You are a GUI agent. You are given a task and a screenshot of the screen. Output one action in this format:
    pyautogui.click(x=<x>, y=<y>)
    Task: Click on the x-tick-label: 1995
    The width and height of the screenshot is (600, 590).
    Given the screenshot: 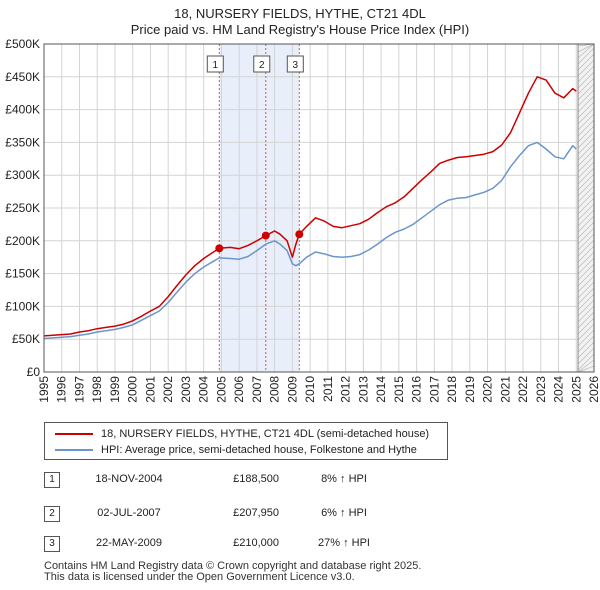 What is the action you would take?
    pyautogui.click(x=44, y=389)
    